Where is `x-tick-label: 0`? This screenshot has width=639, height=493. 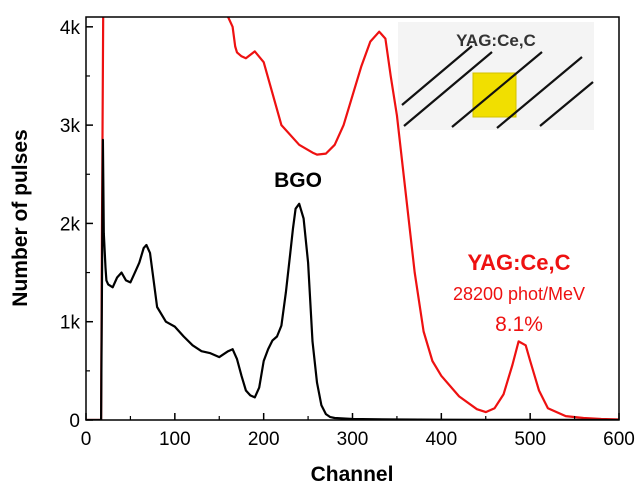 x-tick-label: 0 is located at coordinates (86, 439).